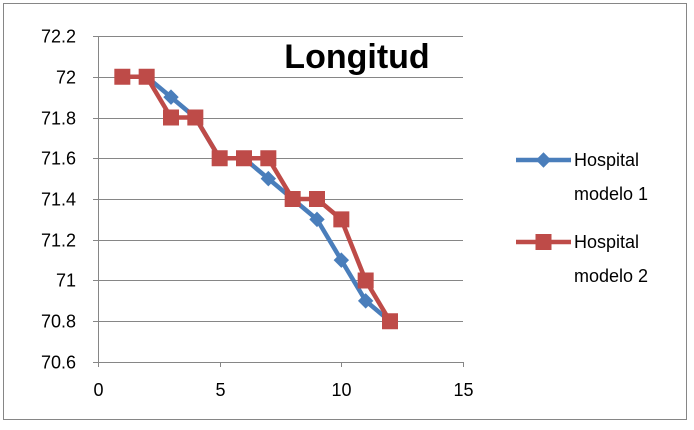 The image size is (694, 430). What do you see at coordinates (582, 259) in the screenshot?
I see `legend-entry-2: Hospital modelo 2` at bounding box center [582, 259].